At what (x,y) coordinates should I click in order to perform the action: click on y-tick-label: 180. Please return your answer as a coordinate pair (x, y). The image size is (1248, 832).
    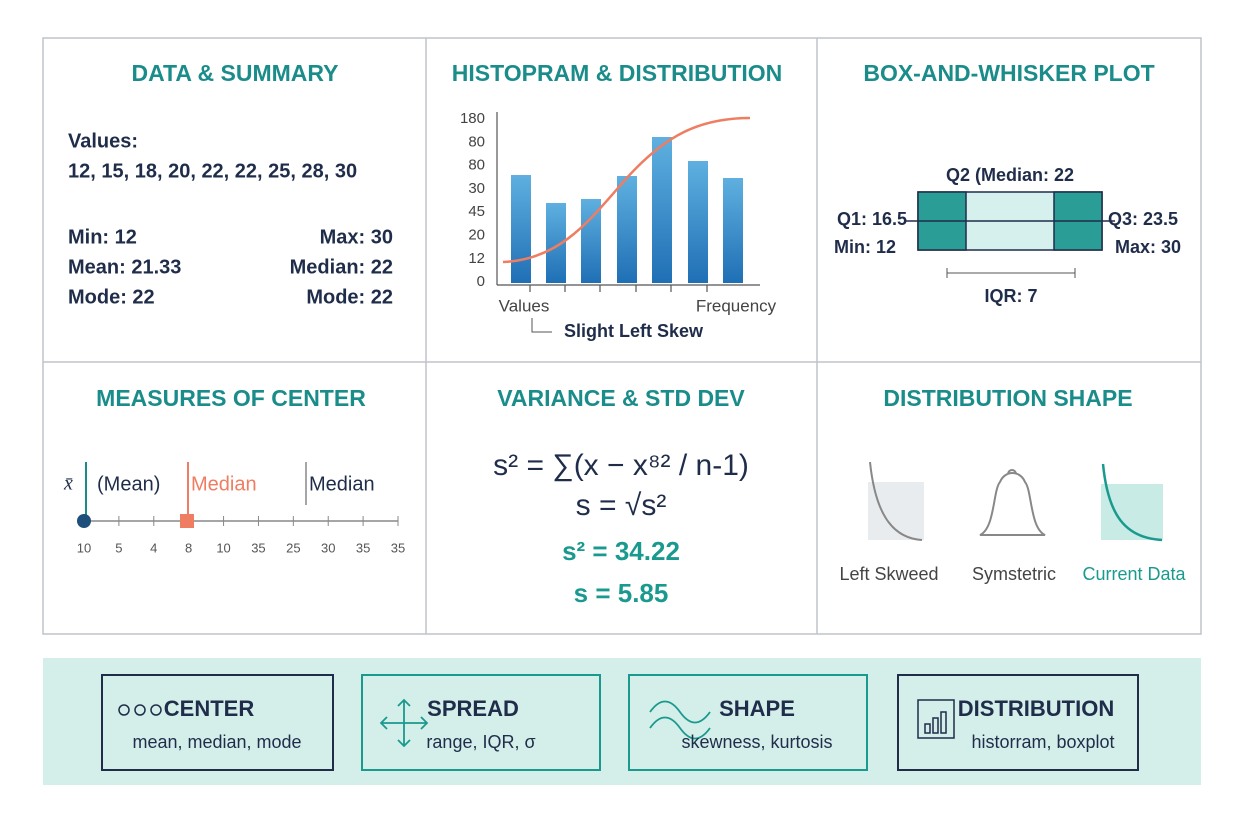
    Looking at the image, I should click on (472, 118).